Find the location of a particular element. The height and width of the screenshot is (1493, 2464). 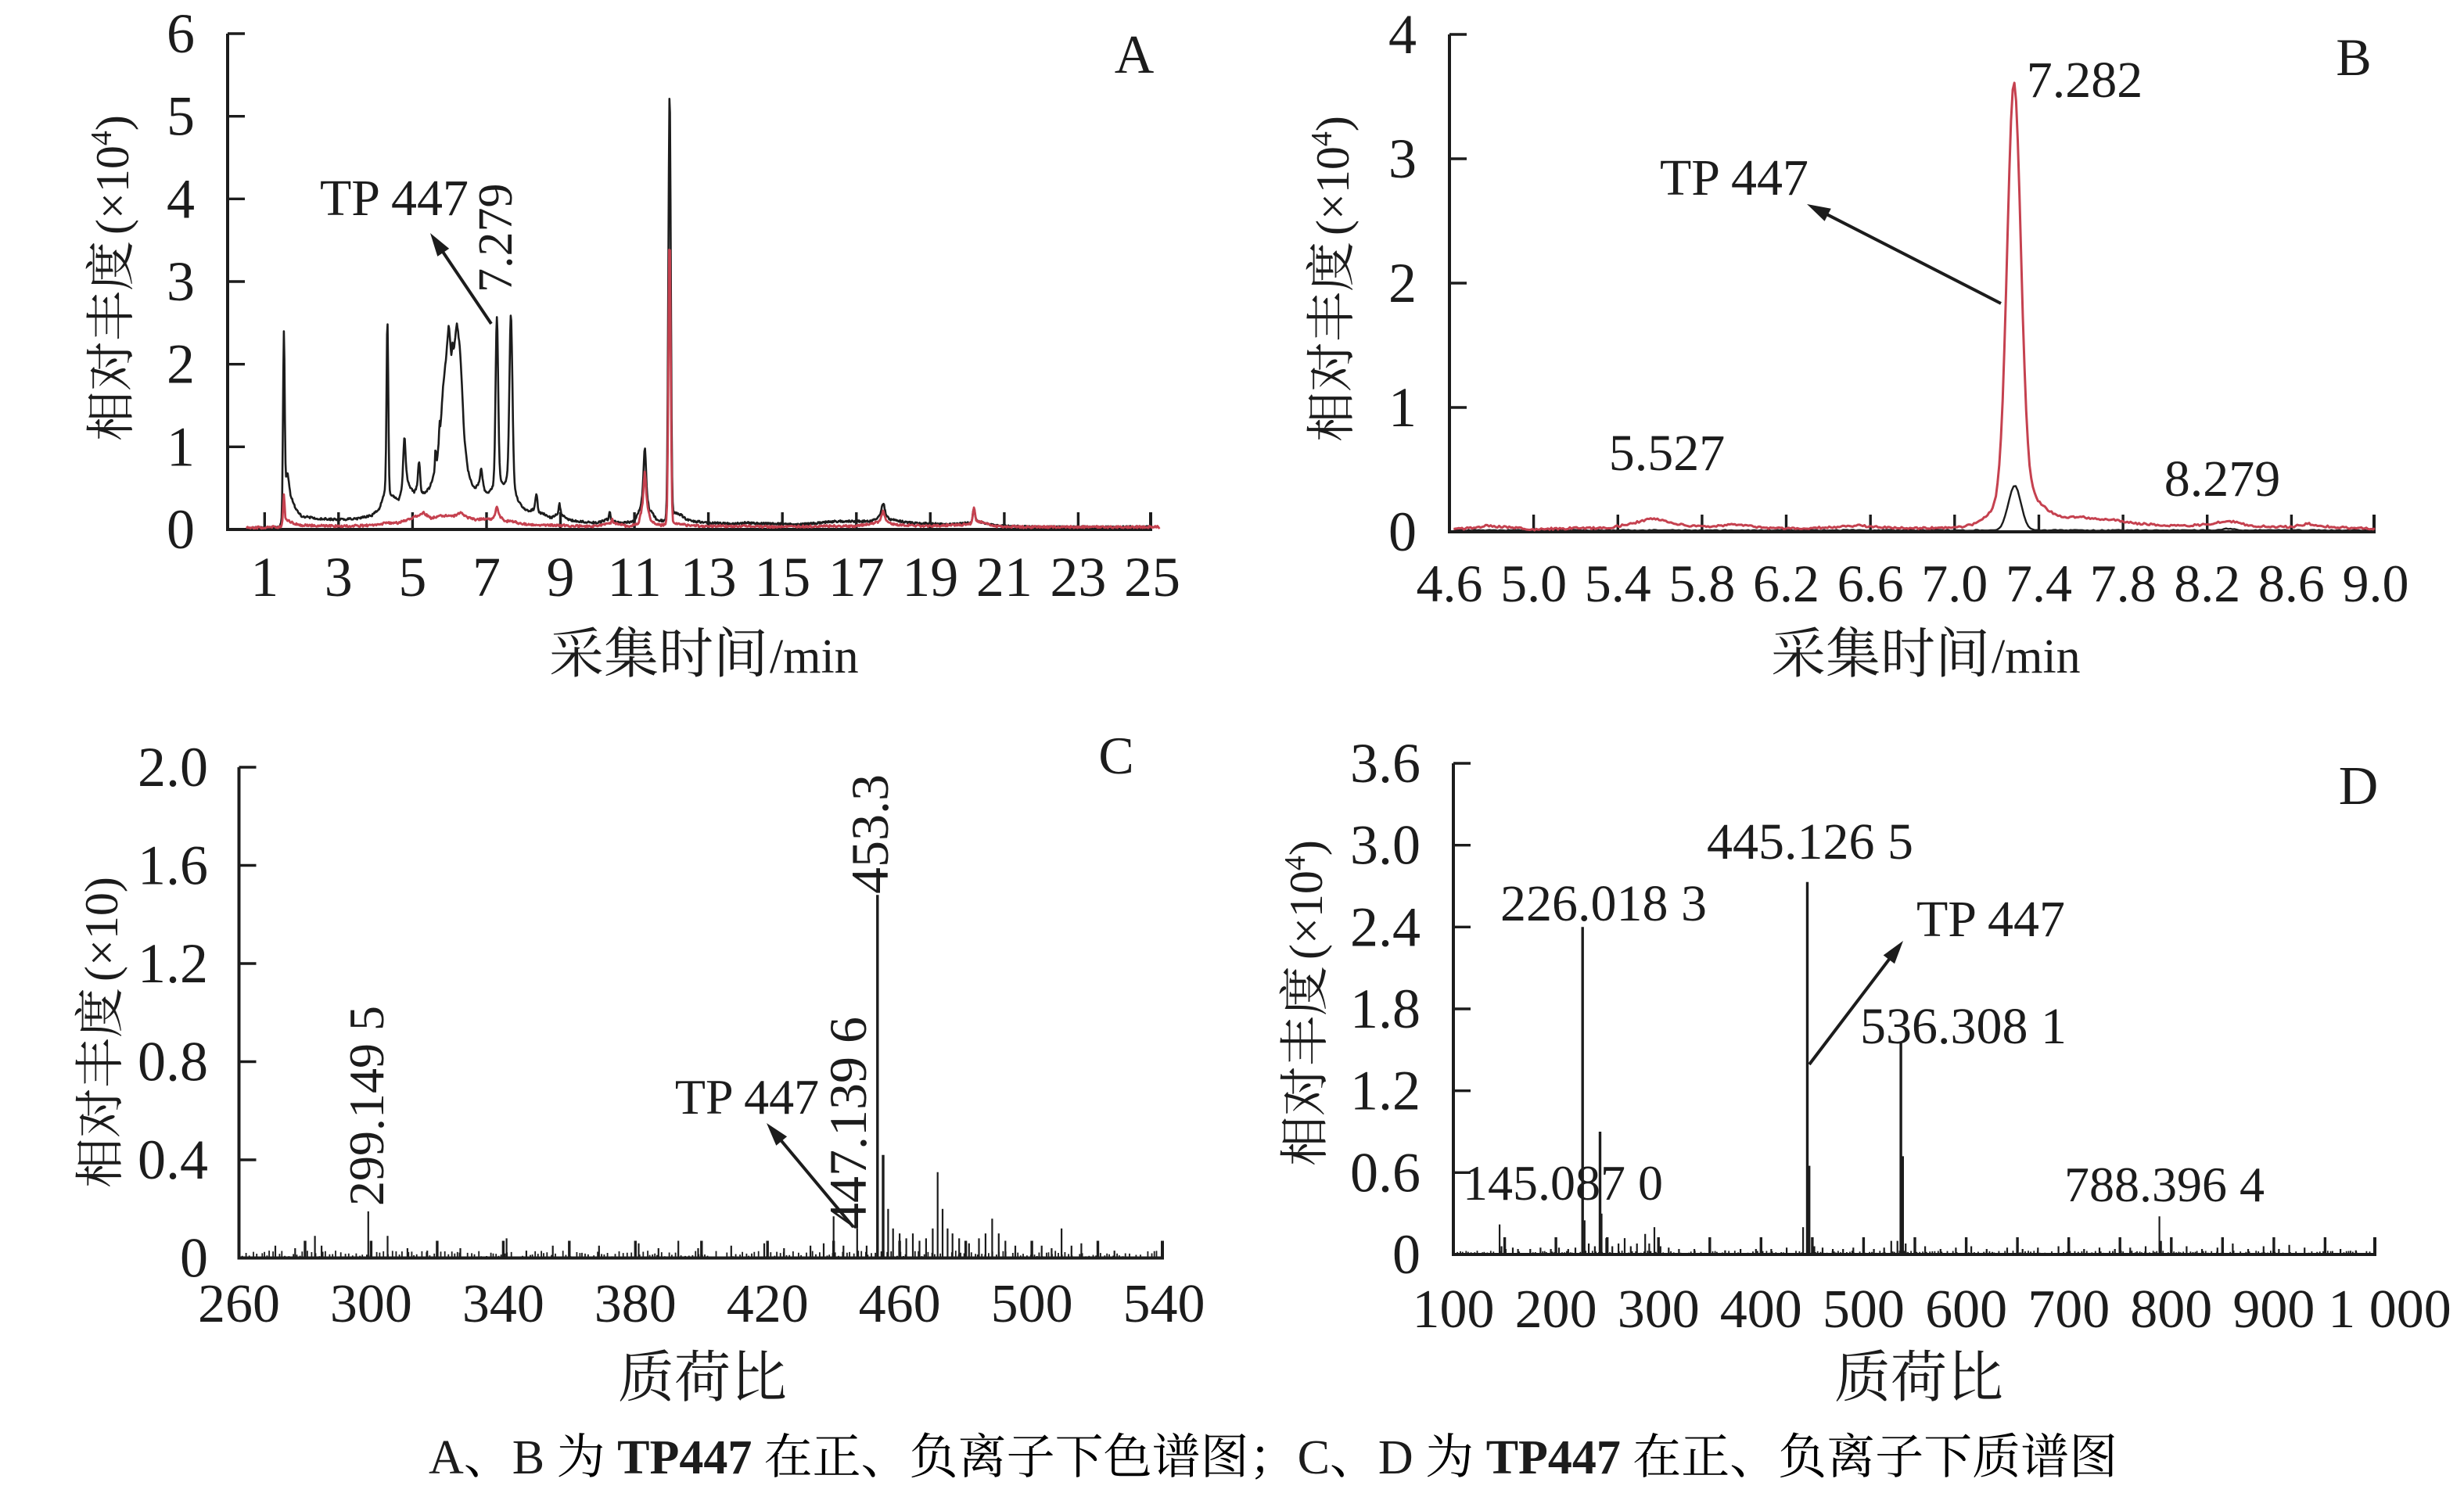

svg-text: 100 is located at coordinates (1454, 1310).